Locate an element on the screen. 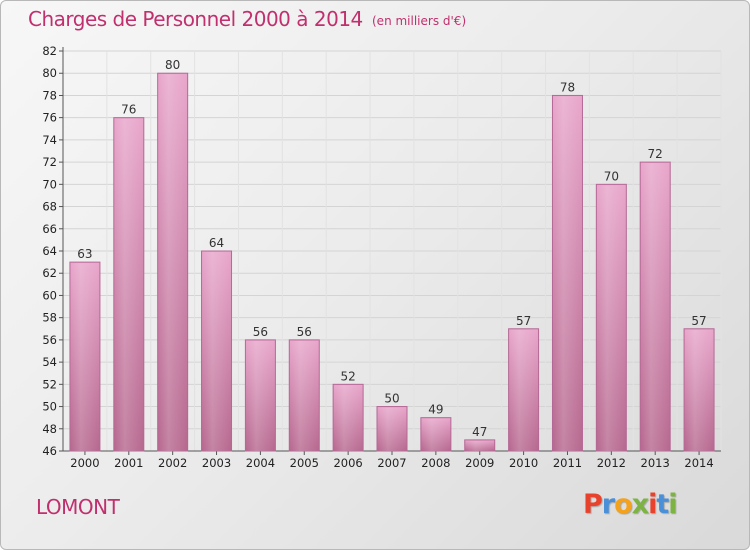 Image resolution: width=750 pixels, height=550 pixels. y-tick-label: 60 is located at coordinates (49, 295).